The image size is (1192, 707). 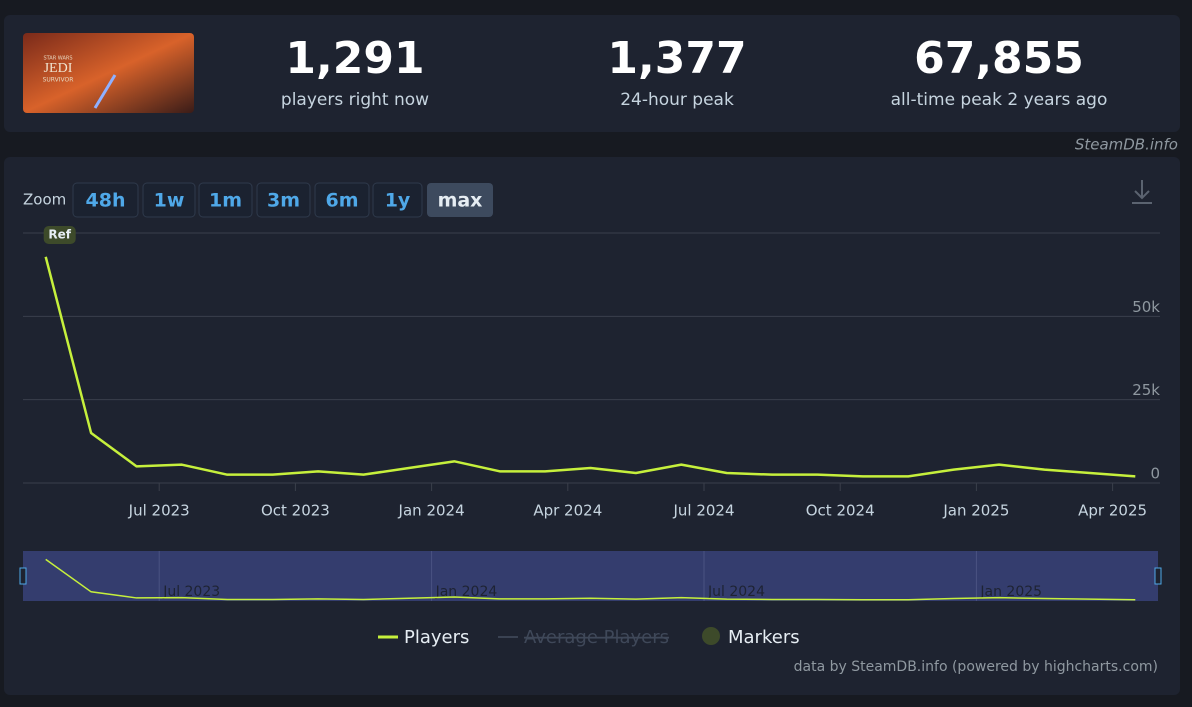 I want to click on zoom-button-label: 1w, so click(x=169, y=201).